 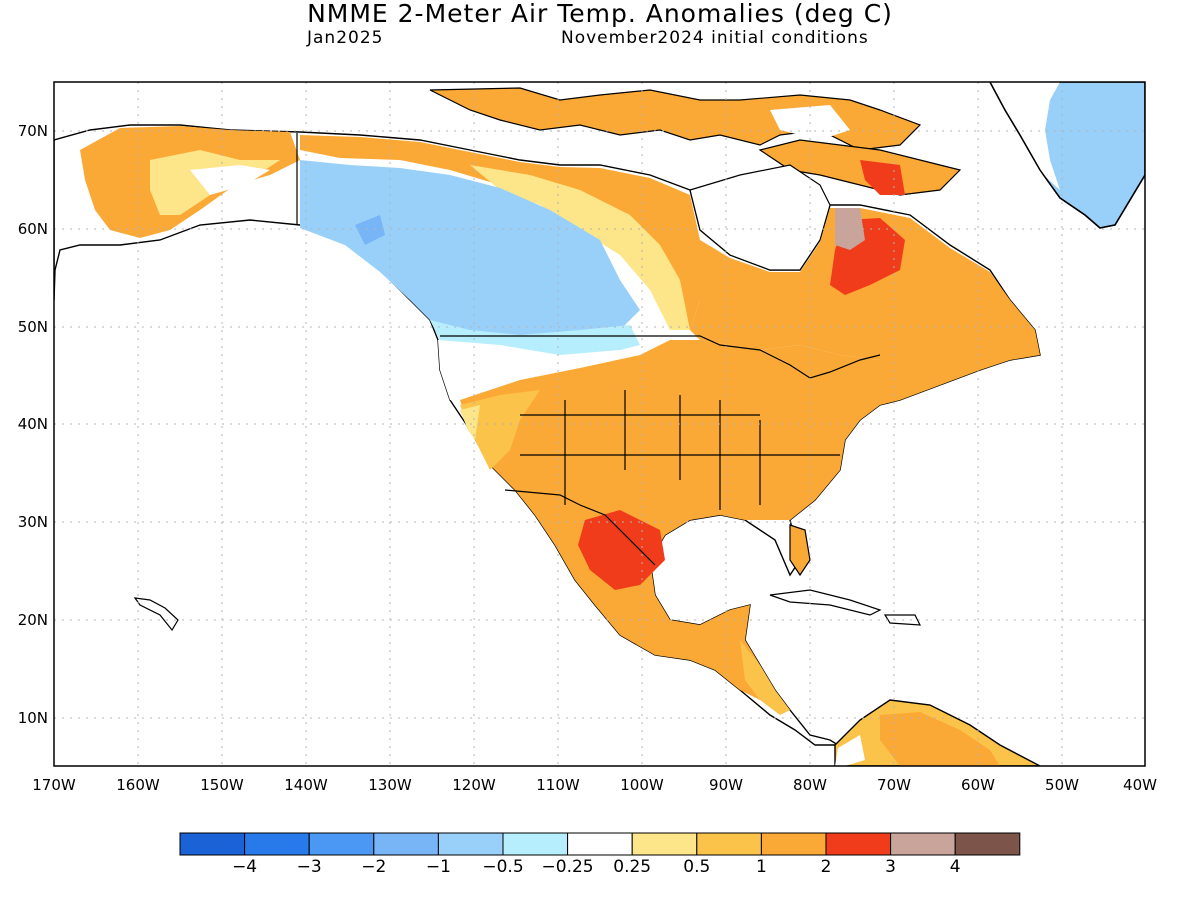 I want to click on colorbar-label: 4, so click(x=955, y=867).